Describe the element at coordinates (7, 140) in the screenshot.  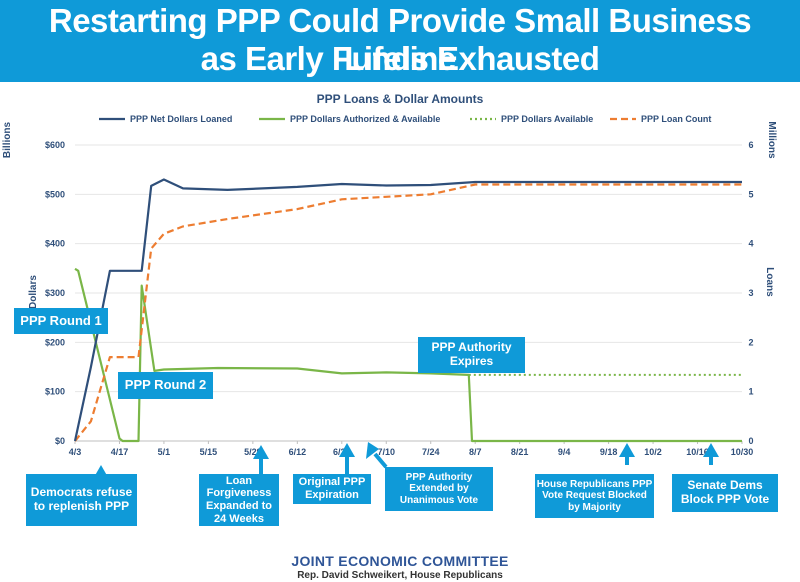
I see `left-axis-units: Billions` at that location.